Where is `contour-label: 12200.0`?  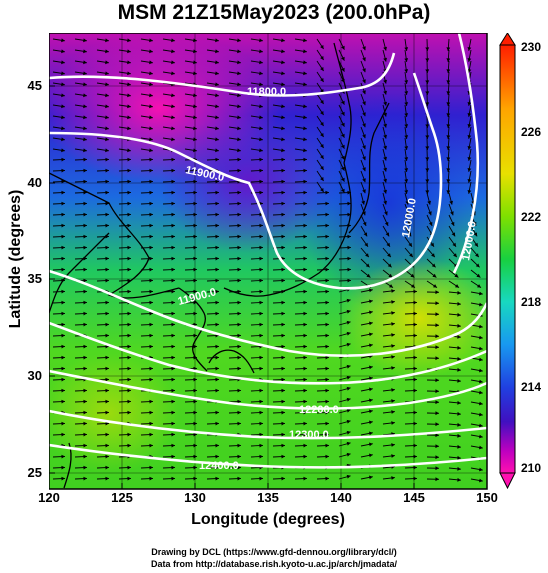 contour-label: 12200.0 is located at coordinates (319, 410).